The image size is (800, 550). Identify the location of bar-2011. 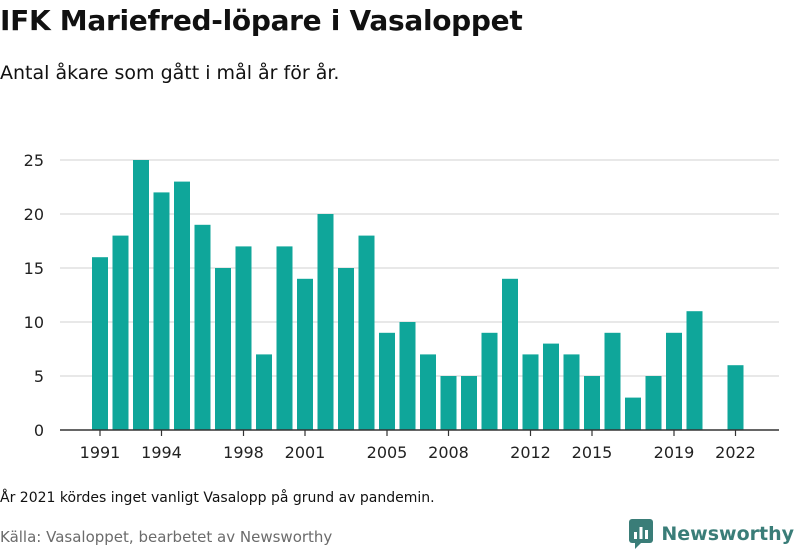
(510, 354).